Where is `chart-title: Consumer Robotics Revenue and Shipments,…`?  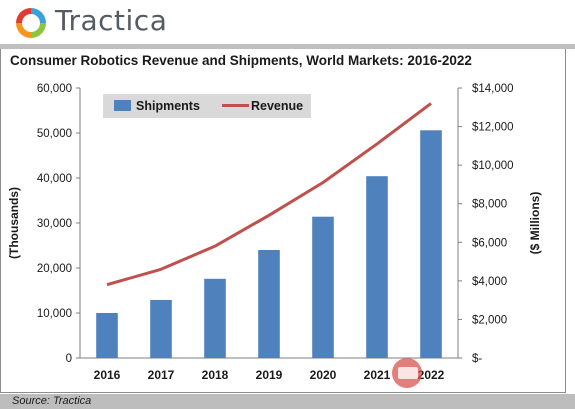
chart-title: Consumer Robotics Revenue and Shipments,… is located at coordinates (241, 60).